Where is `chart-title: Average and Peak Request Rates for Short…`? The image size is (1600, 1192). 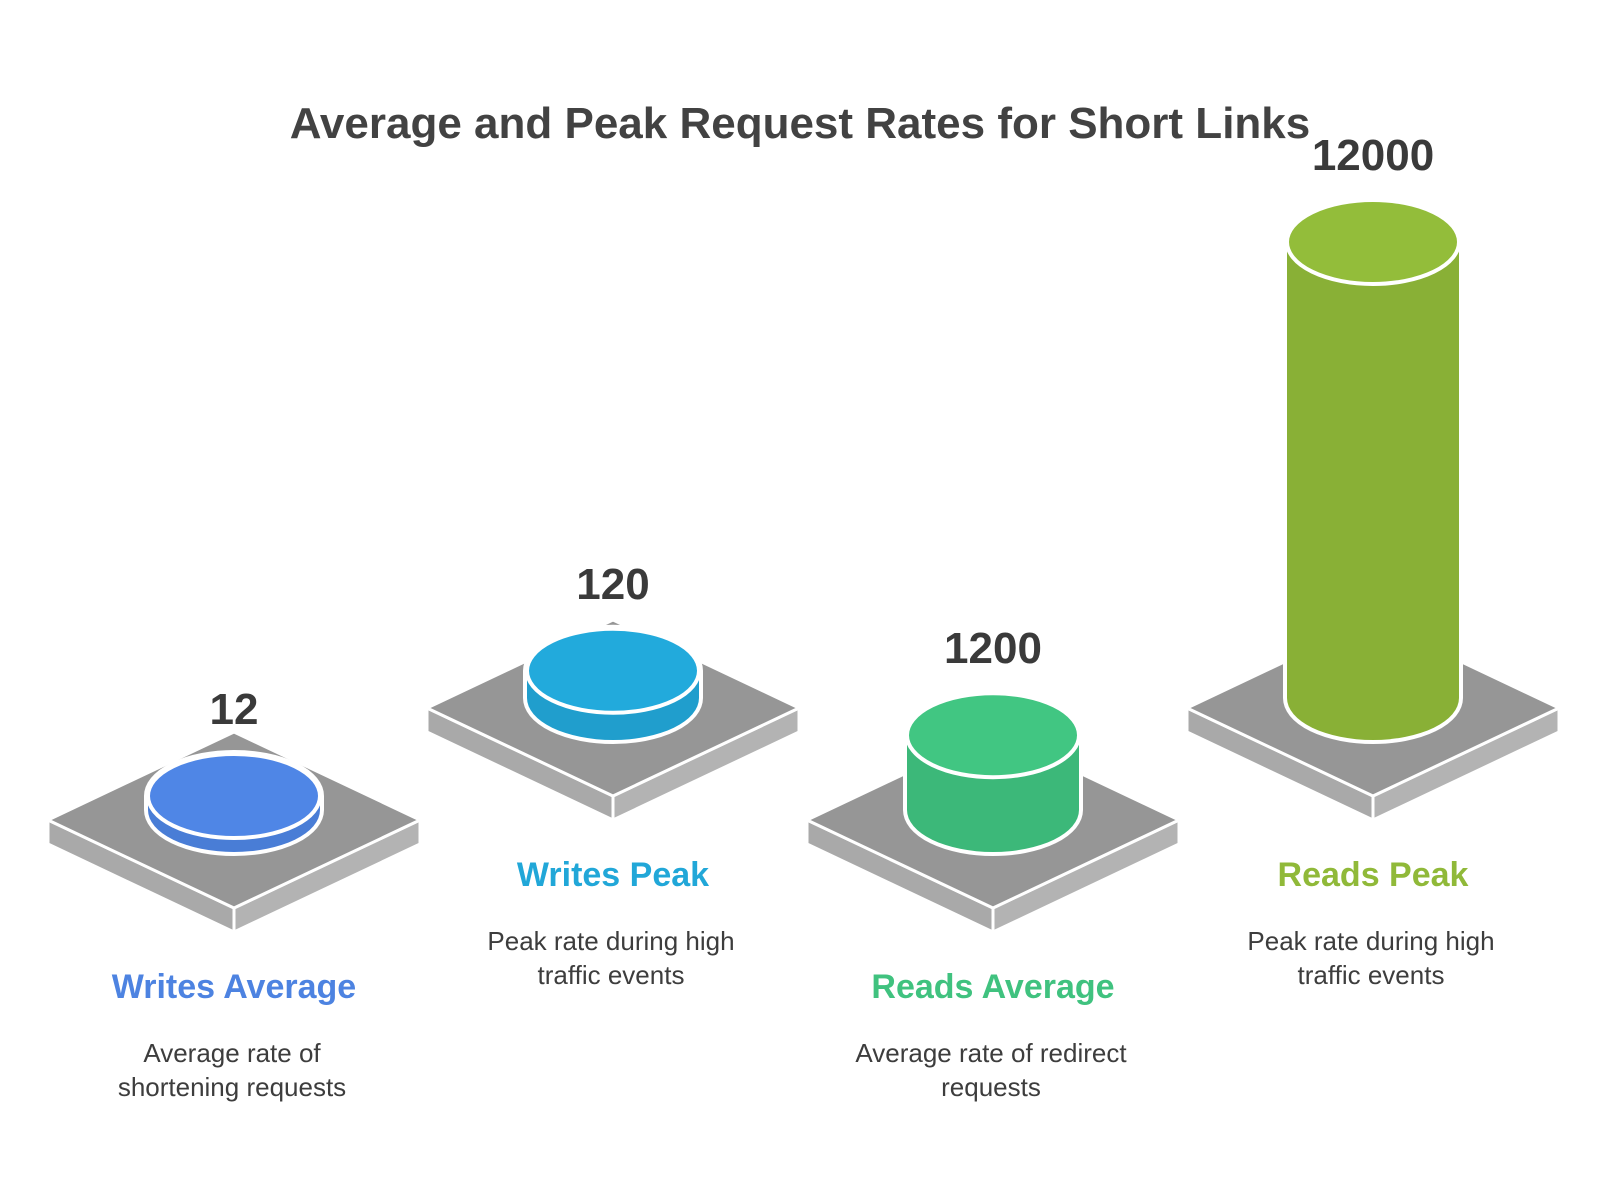 chart-title: Average and Peak Request Rates for Short… is located at coordinates (800, 123).